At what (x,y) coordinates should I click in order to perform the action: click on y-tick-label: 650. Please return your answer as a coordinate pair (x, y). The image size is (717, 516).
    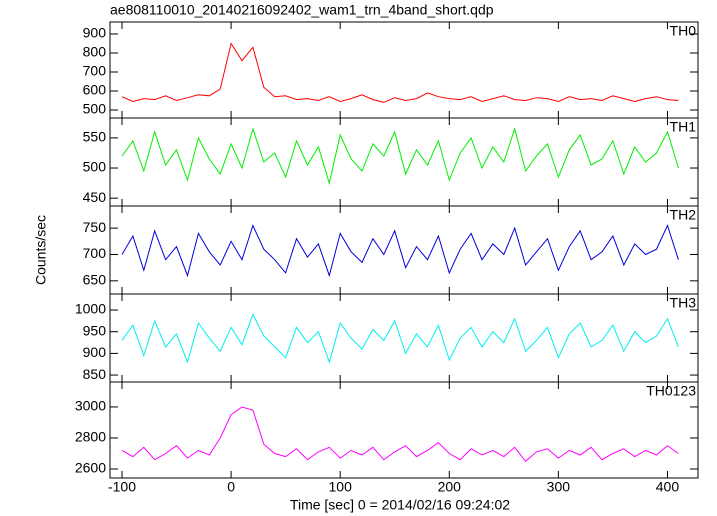
    Looking at the image, I should click on (95, 280).